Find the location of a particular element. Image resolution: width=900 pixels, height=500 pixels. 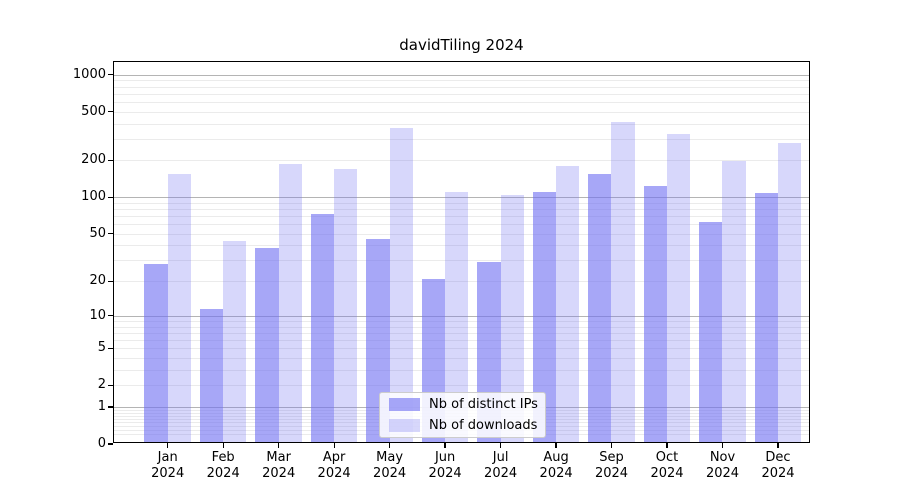

y-axis-tick-label: 20 is located at coordinates (97, 281).